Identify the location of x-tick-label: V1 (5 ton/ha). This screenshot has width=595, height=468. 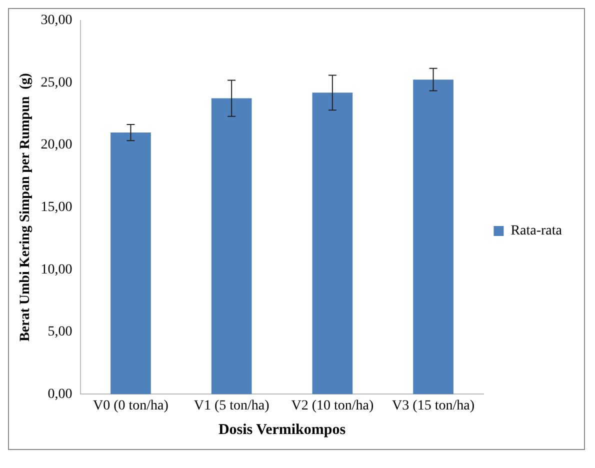
(232, 406).